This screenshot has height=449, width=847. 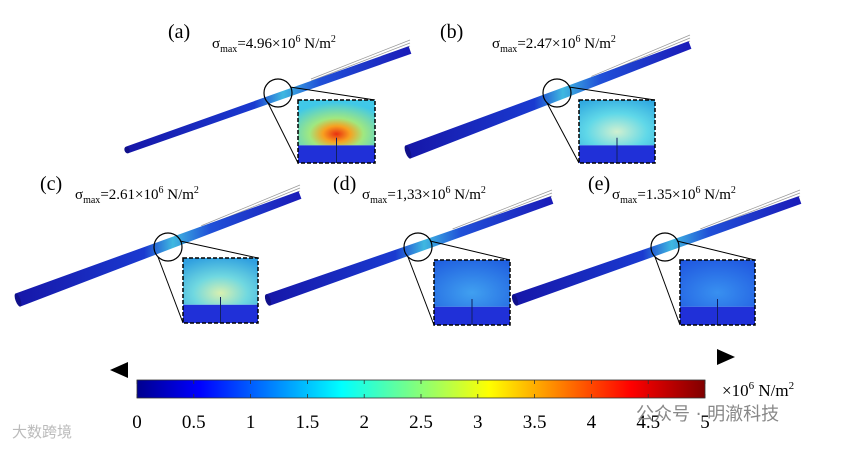 I want to click on colorbar-tick-label: 1.5, so click(x=308, y=422).